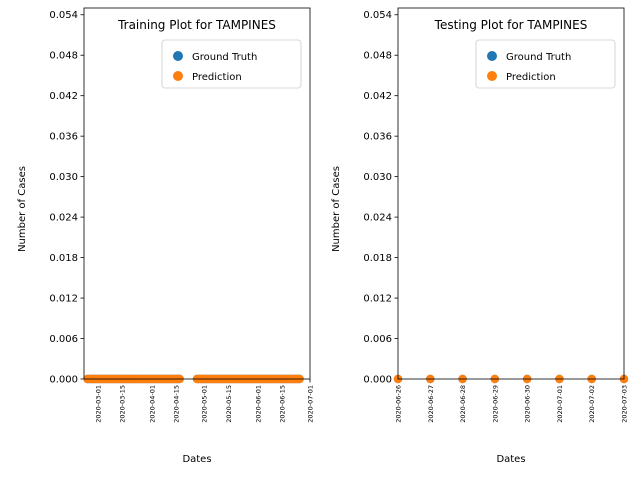  I want to click on x-tick-label: 2020-06-27, so click(431, 404).